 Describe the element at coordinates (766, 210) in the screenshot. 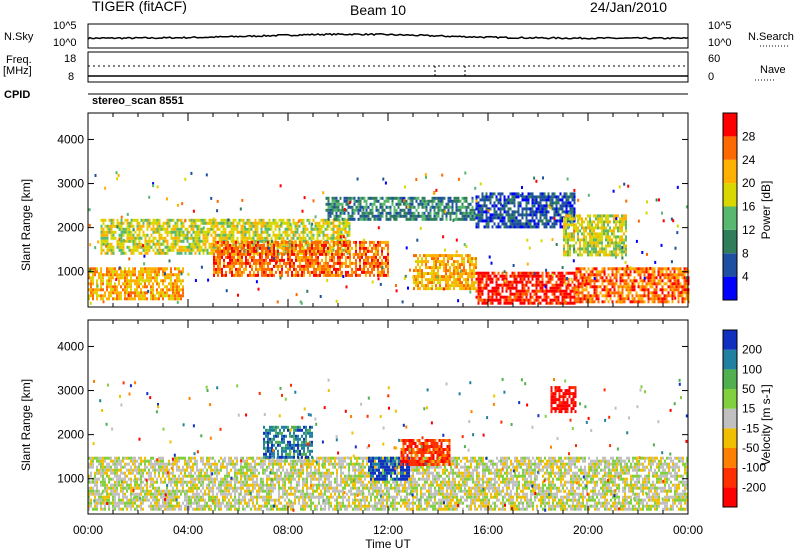

I see `power-colorbar-label: Power [dB]` at that location.